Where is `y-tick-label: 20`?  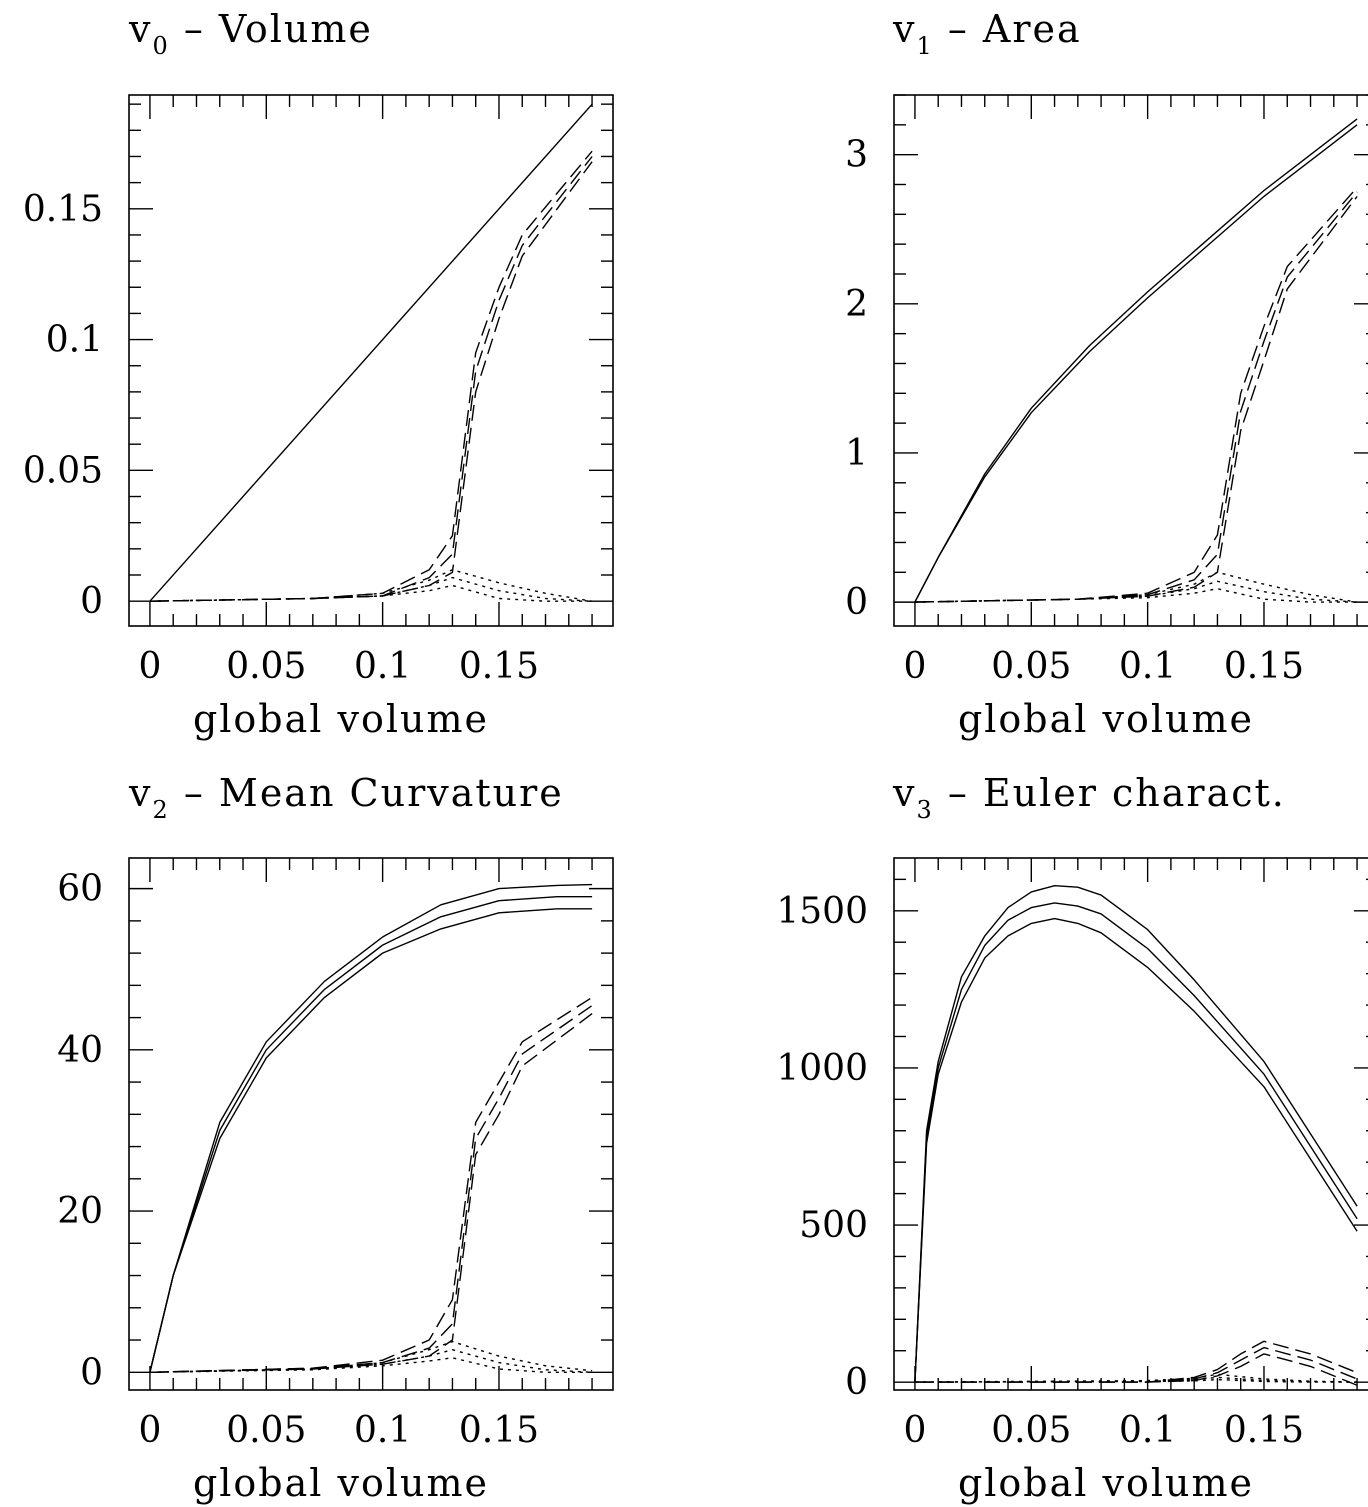 y-tick-label: 20 is located at coordinates (80, 1211).